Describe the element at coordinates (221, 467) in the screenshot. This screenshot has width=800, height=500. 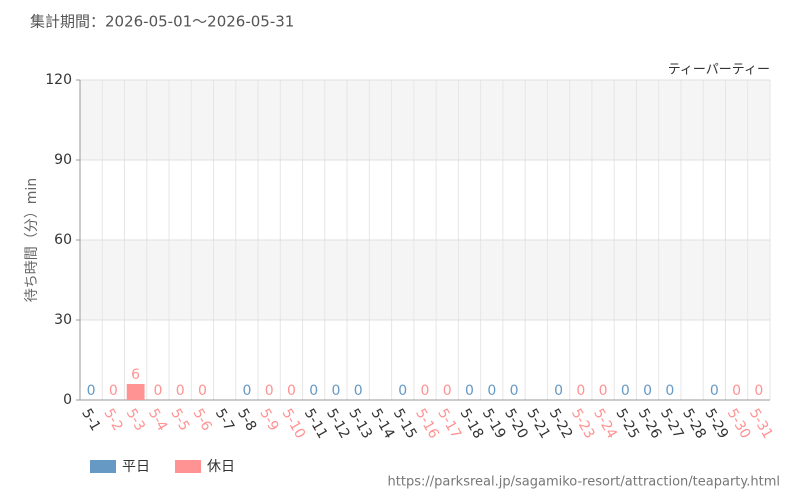
I see `legend-label: 休日` at that location.